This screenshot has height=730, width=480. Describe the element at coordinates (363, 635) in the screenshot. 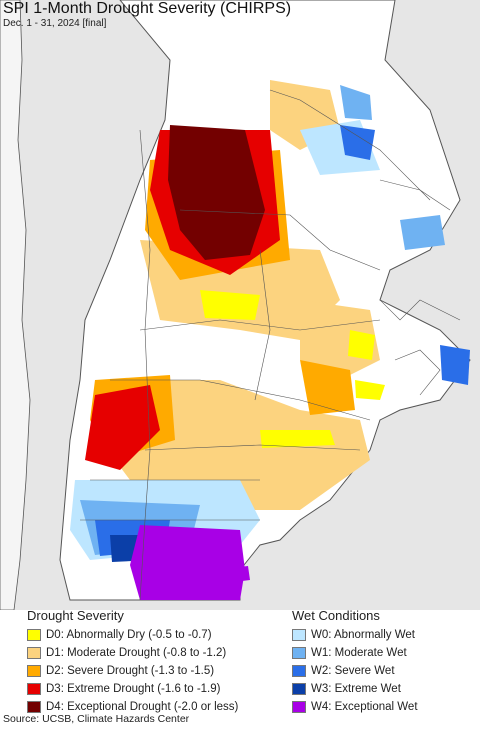

I see `legend-label-w0: W0: Abnormally Wet` at that location.